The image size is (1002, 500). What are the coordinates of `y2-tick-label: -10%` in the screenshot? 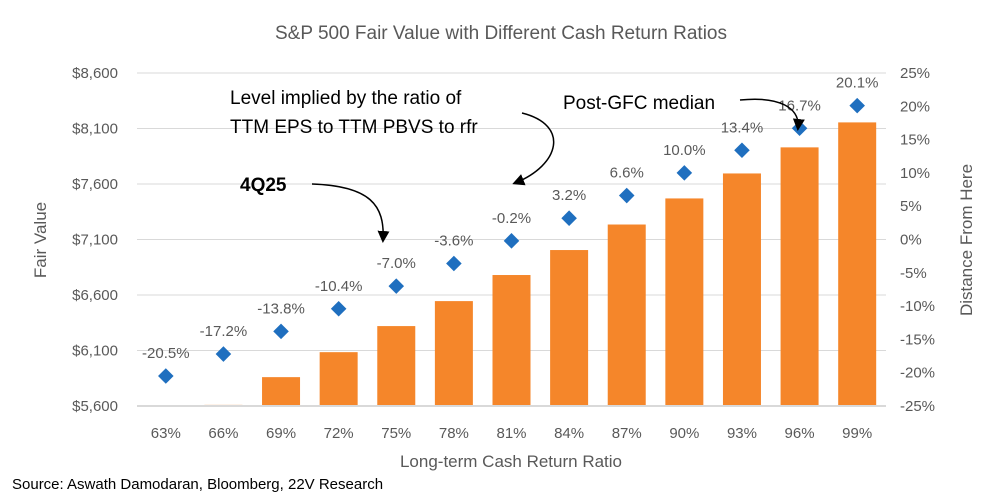 It's located at (917, 306).